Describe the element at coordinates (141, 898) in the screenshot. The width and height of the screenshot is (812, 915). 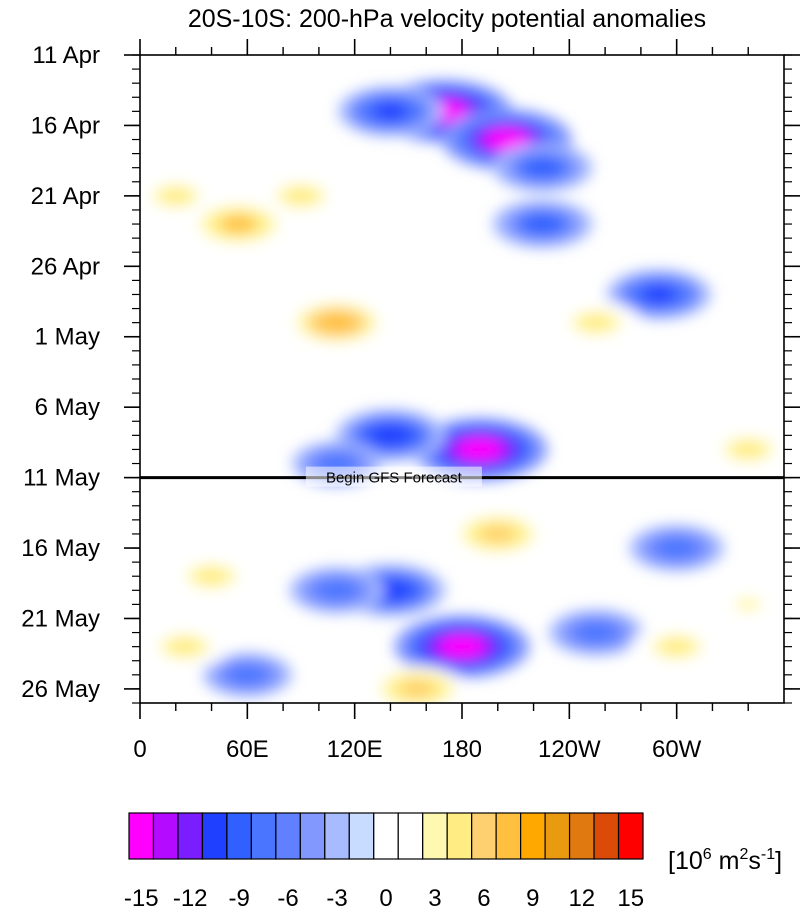
I see `colorbar-tick-label: -15` at that location.